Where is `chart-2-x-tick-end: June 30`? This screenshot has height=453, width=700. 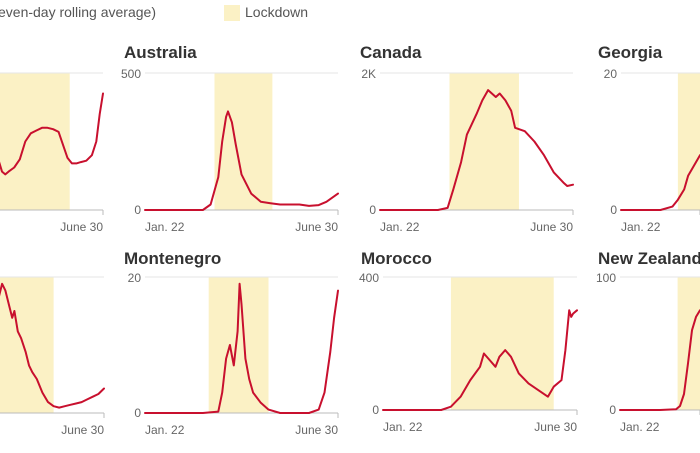
chart-2-x-tick-end: June 30 is located at coordinates (316, 227).